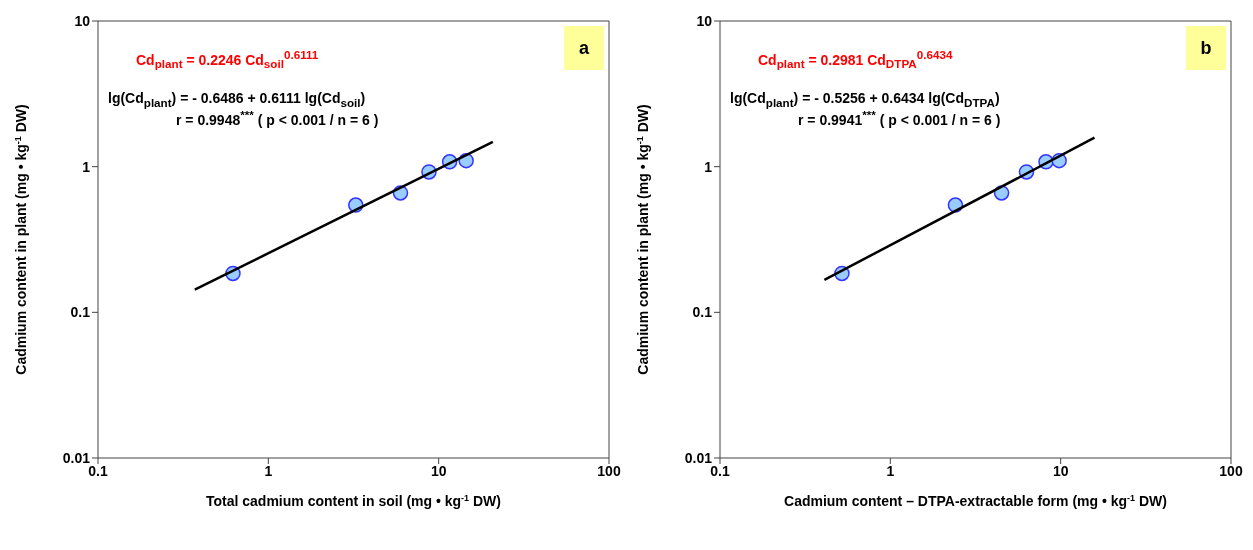  What do you see at coordinates (353, 501) in the screenshot?
I see `x-axis-title: Total cadmium content in soil (mg • kg$^{-1}$ DW)` at bounding box center [353, 501].